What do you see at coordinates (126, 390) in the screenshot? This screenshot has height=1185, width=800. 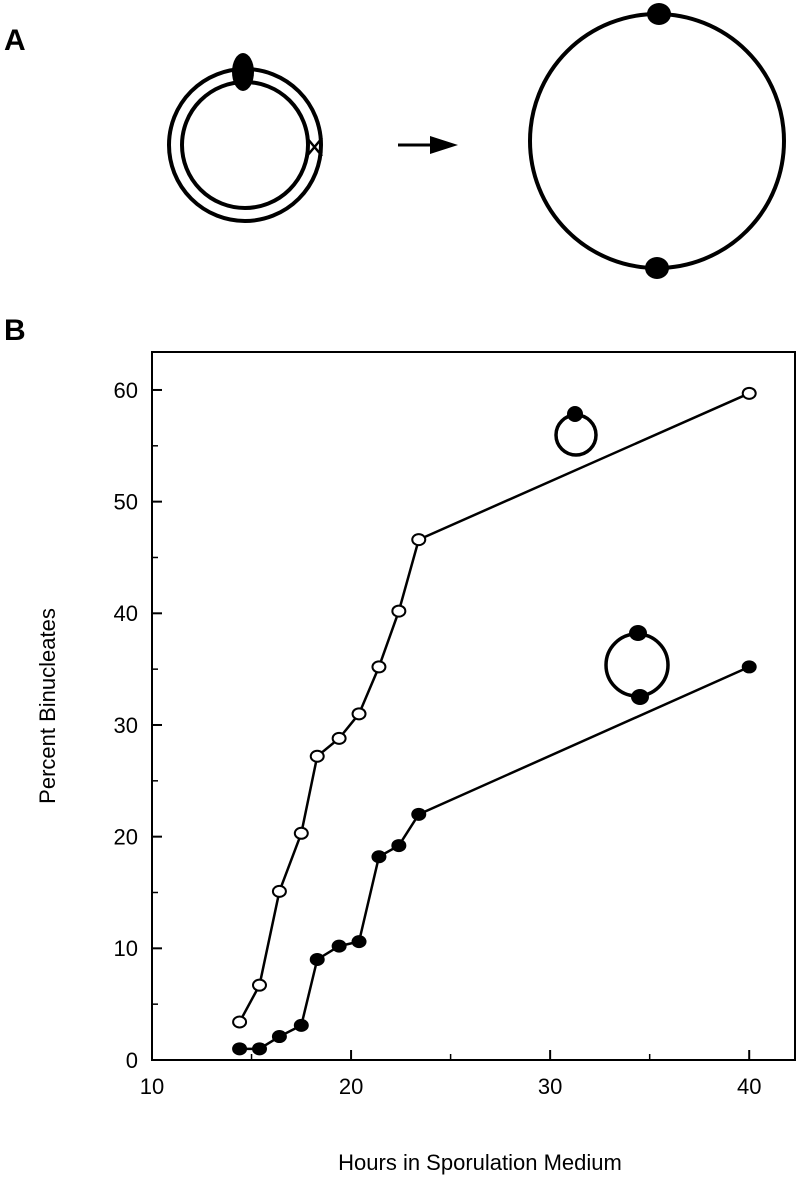 I see `y-tick-label: 60` at bounding box center [126, 390].